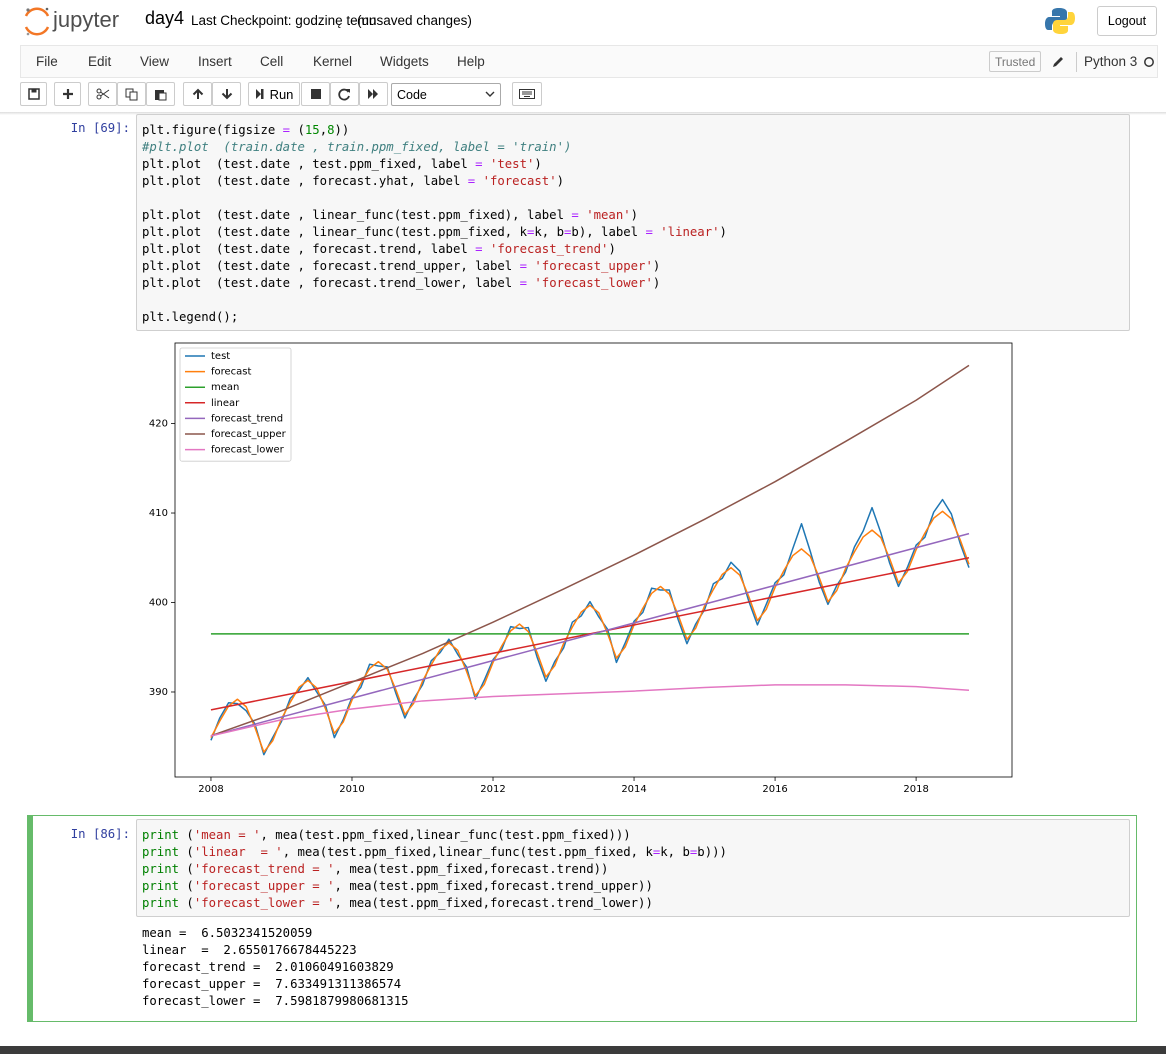 The width and height of the screenshot is (1166, 1054). What do you see at coordinates (281, 94) in the screenshot?
I see `run-label: Run` at bounding box center [281, 94].